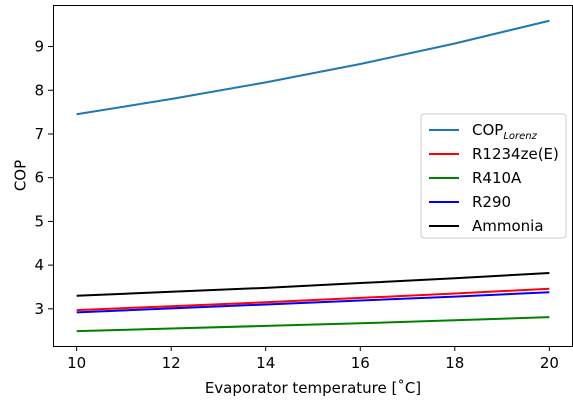 Image resolution: width=573 pixels, height=402 pixels. I want to click on y-axis: 3 4 5 6 7 8 9, so click(43, 178).